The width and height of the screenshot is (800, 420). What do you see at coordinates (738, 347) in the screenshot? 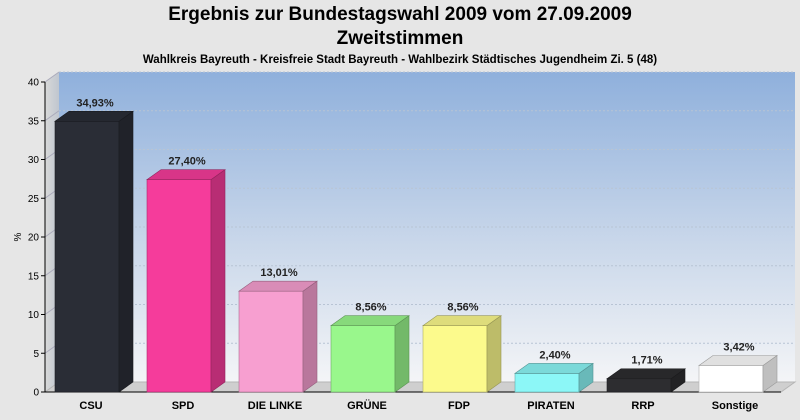
I see `data-label: 3,42%` at bounding box center [738, 347].